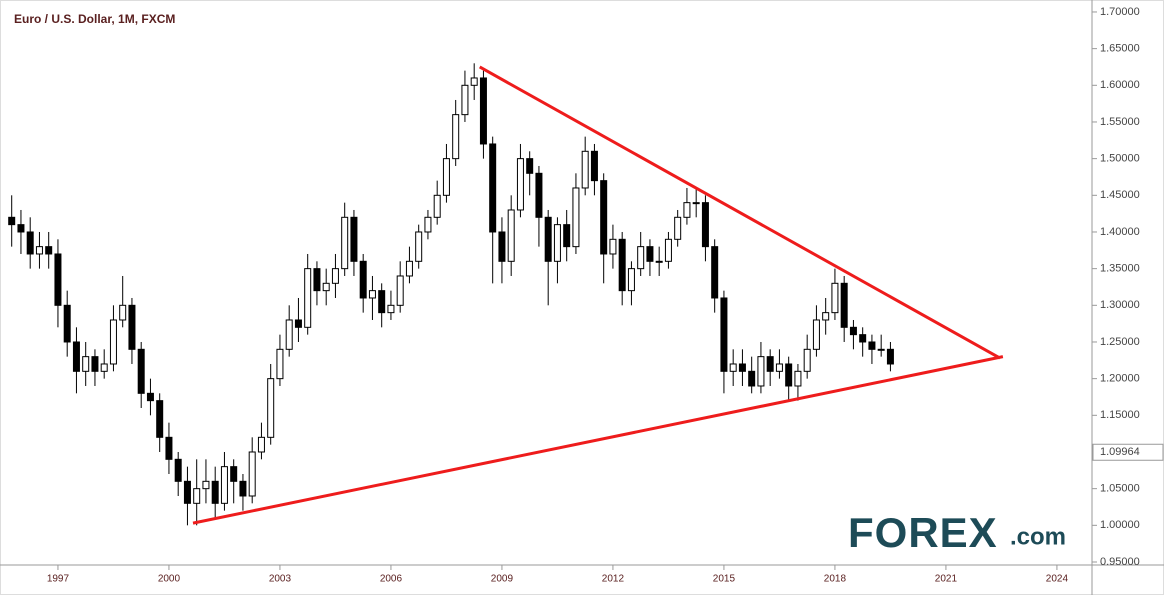  Describe the element at coordinates (1120, 305) in the screenshot. I see `y-tick-label: 1.30000` at that location.